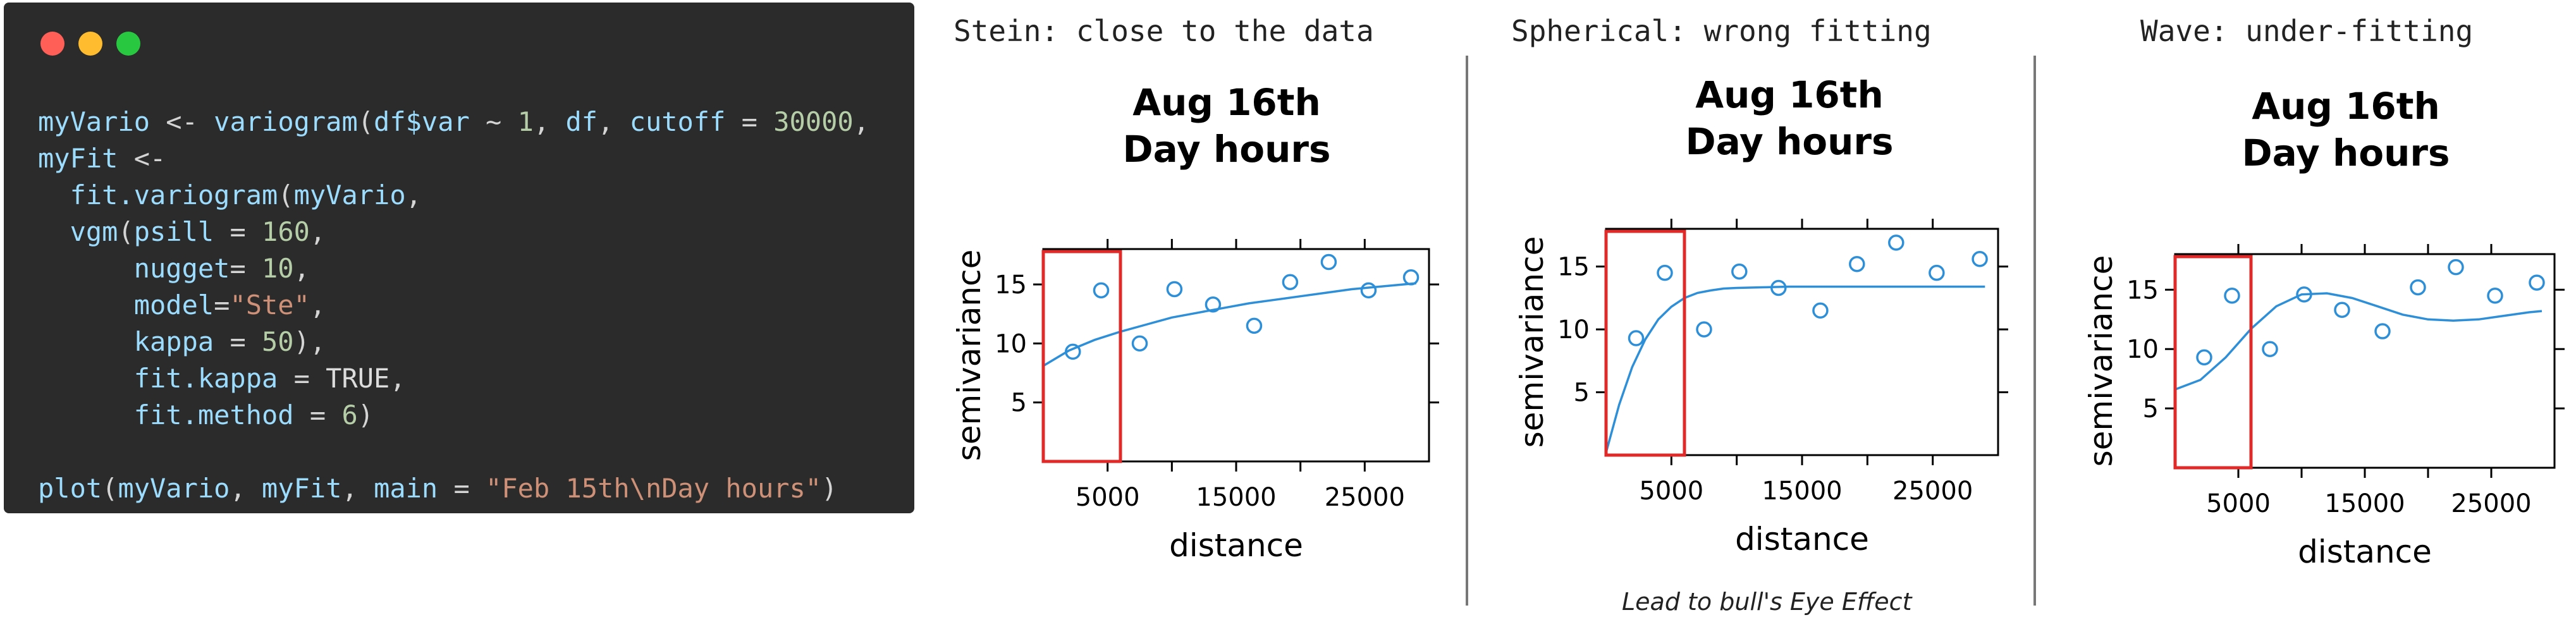 The image size is (2576, 634). I want to click on code-token: fit.variogram, so click(174, 195).